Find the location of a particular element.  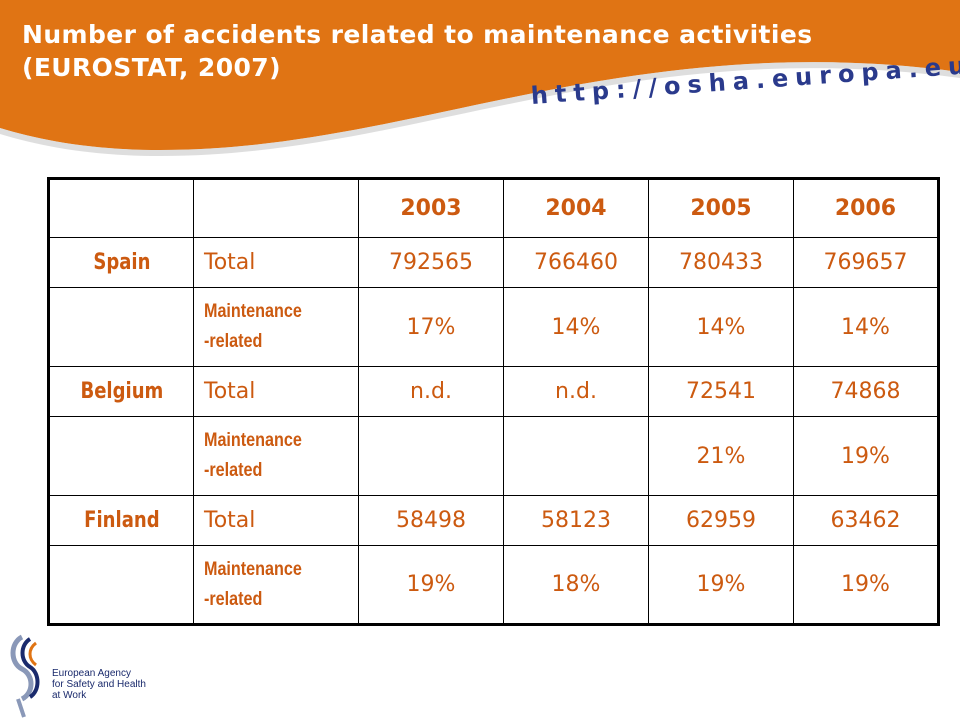

value-cell: 21% is located at coordinates (721, 456).